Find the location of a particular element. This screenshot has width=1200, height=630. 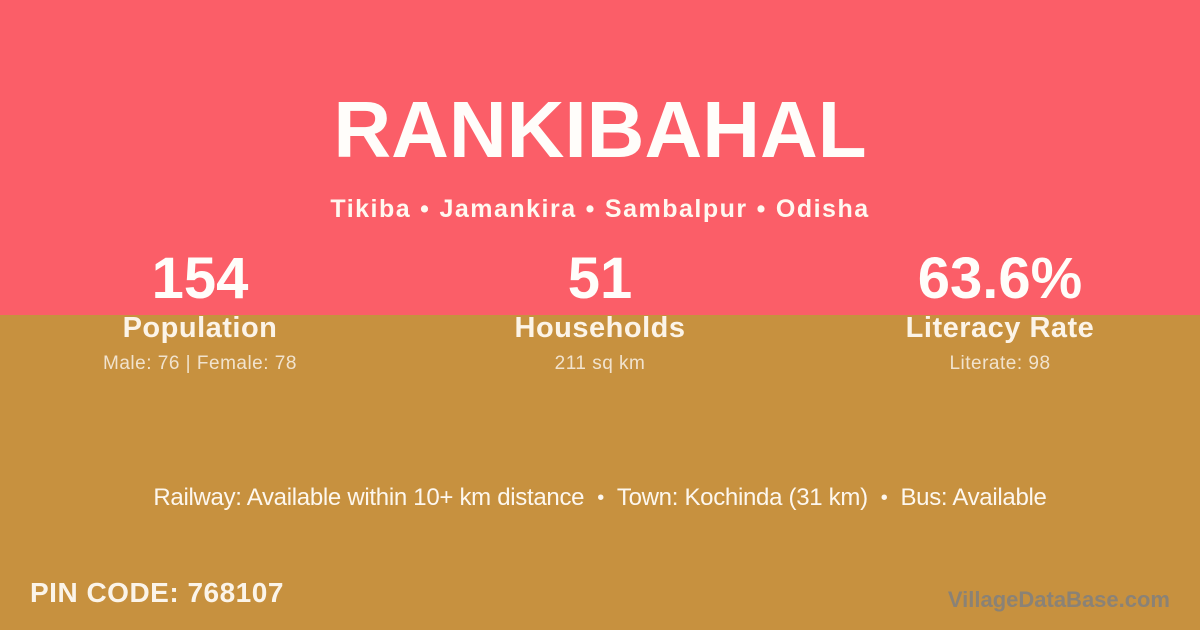

stat-households: 51 Households 211 sq km is located at coordinates (600, 310).